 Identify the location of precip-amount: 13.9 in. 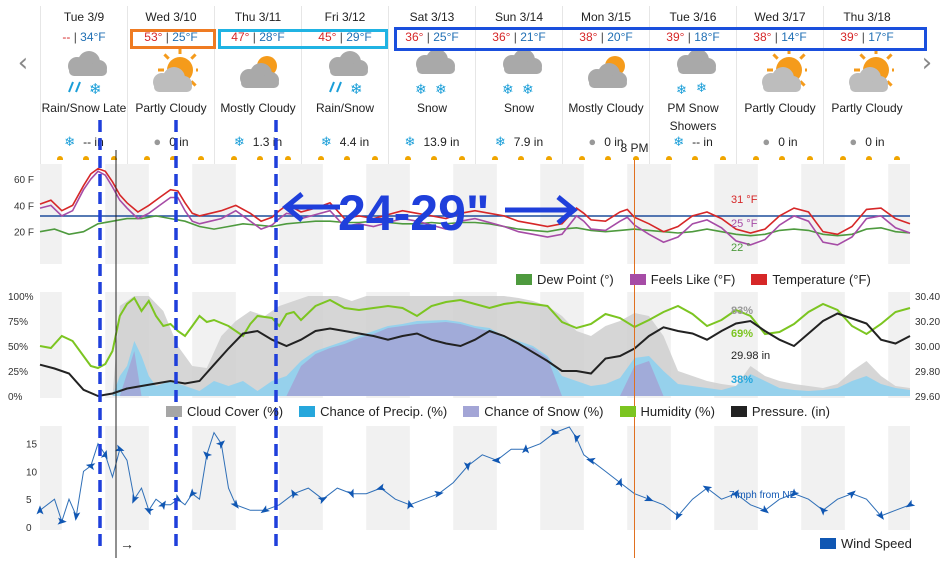
(441, 142).